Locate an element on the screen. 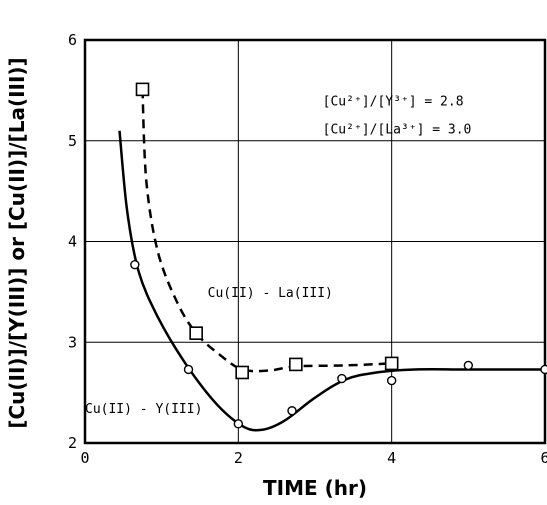 Image resolution: width=547 pixels, height=505 pixels. x-axis-label: TIME (hr) is located at coordinates (315, 488).